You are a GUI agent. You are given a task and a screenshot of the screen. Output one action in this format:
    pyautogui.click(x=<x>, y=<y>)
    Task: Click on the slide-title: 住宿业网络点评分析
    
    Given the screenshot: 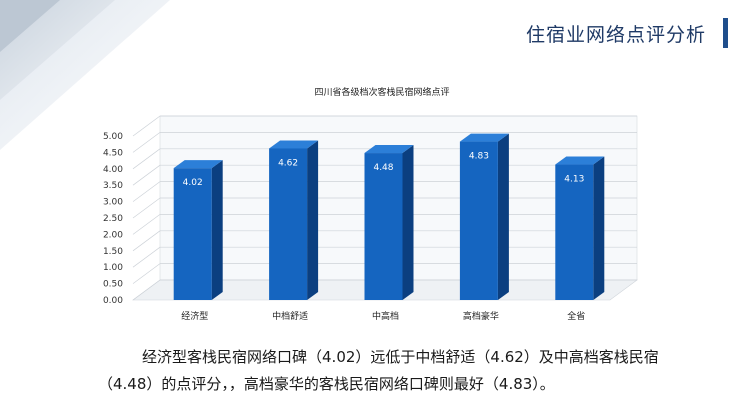 What is the action you would take?
    pyautogui.click(x=615, y=35)
    